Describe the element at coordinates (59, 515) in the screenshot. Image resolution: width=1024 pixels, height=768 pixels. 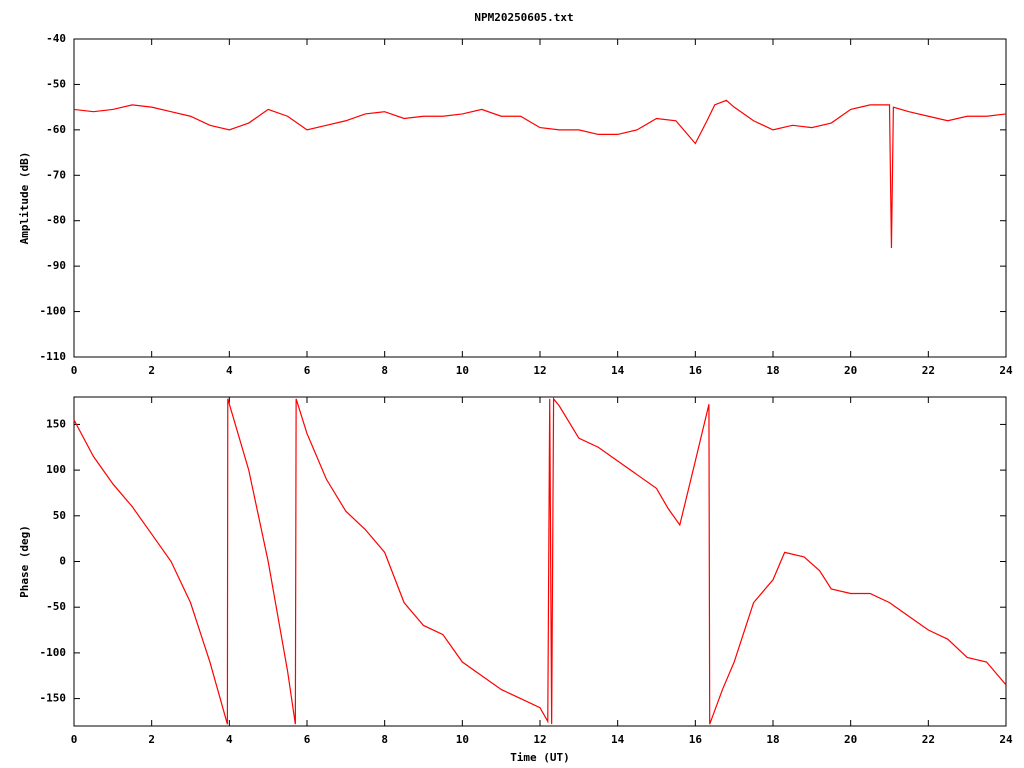
I see `y-tick-label: 50` at that location.